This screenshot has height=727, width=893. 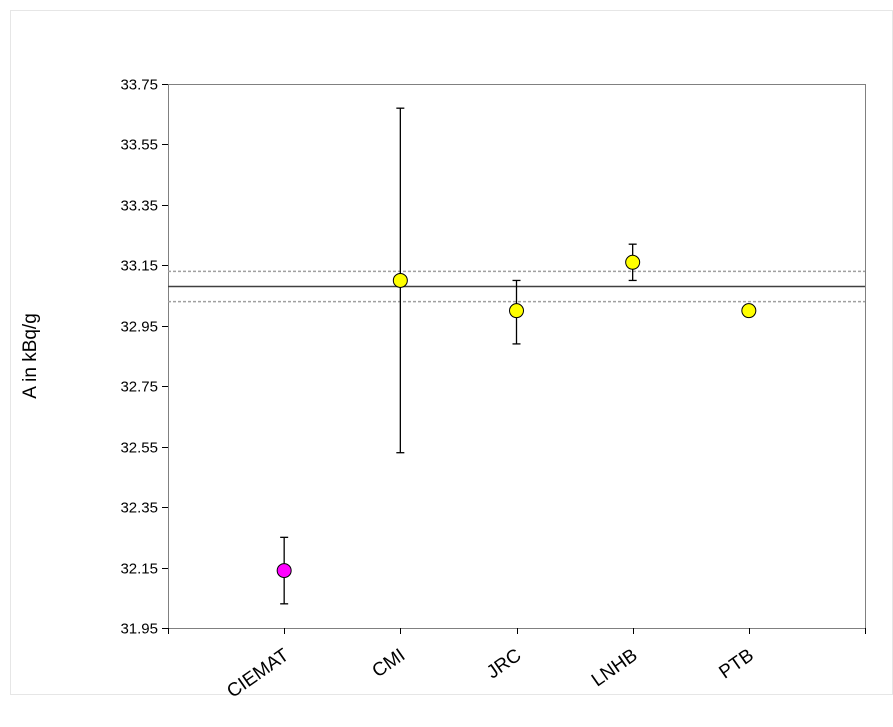 What do you see at coordinates (139, 85) in the screenshot?
I see `y-tick-label: 33.75` at bounding box center [139, 85].